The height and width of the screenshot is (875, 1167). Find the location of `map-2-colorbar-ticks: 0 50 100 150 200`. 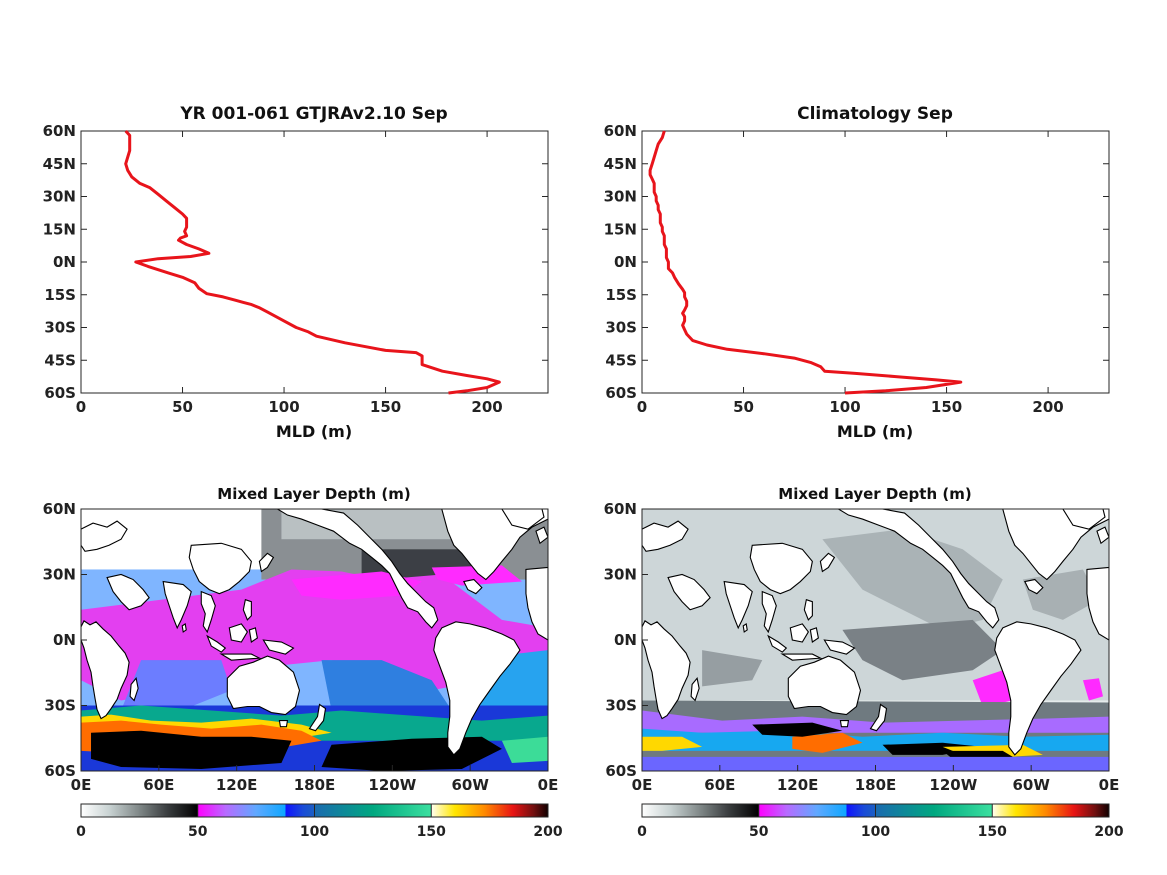

map-2-colorbar-ticks: 0 50 100 150 200 is located at coordinates (880, 822).